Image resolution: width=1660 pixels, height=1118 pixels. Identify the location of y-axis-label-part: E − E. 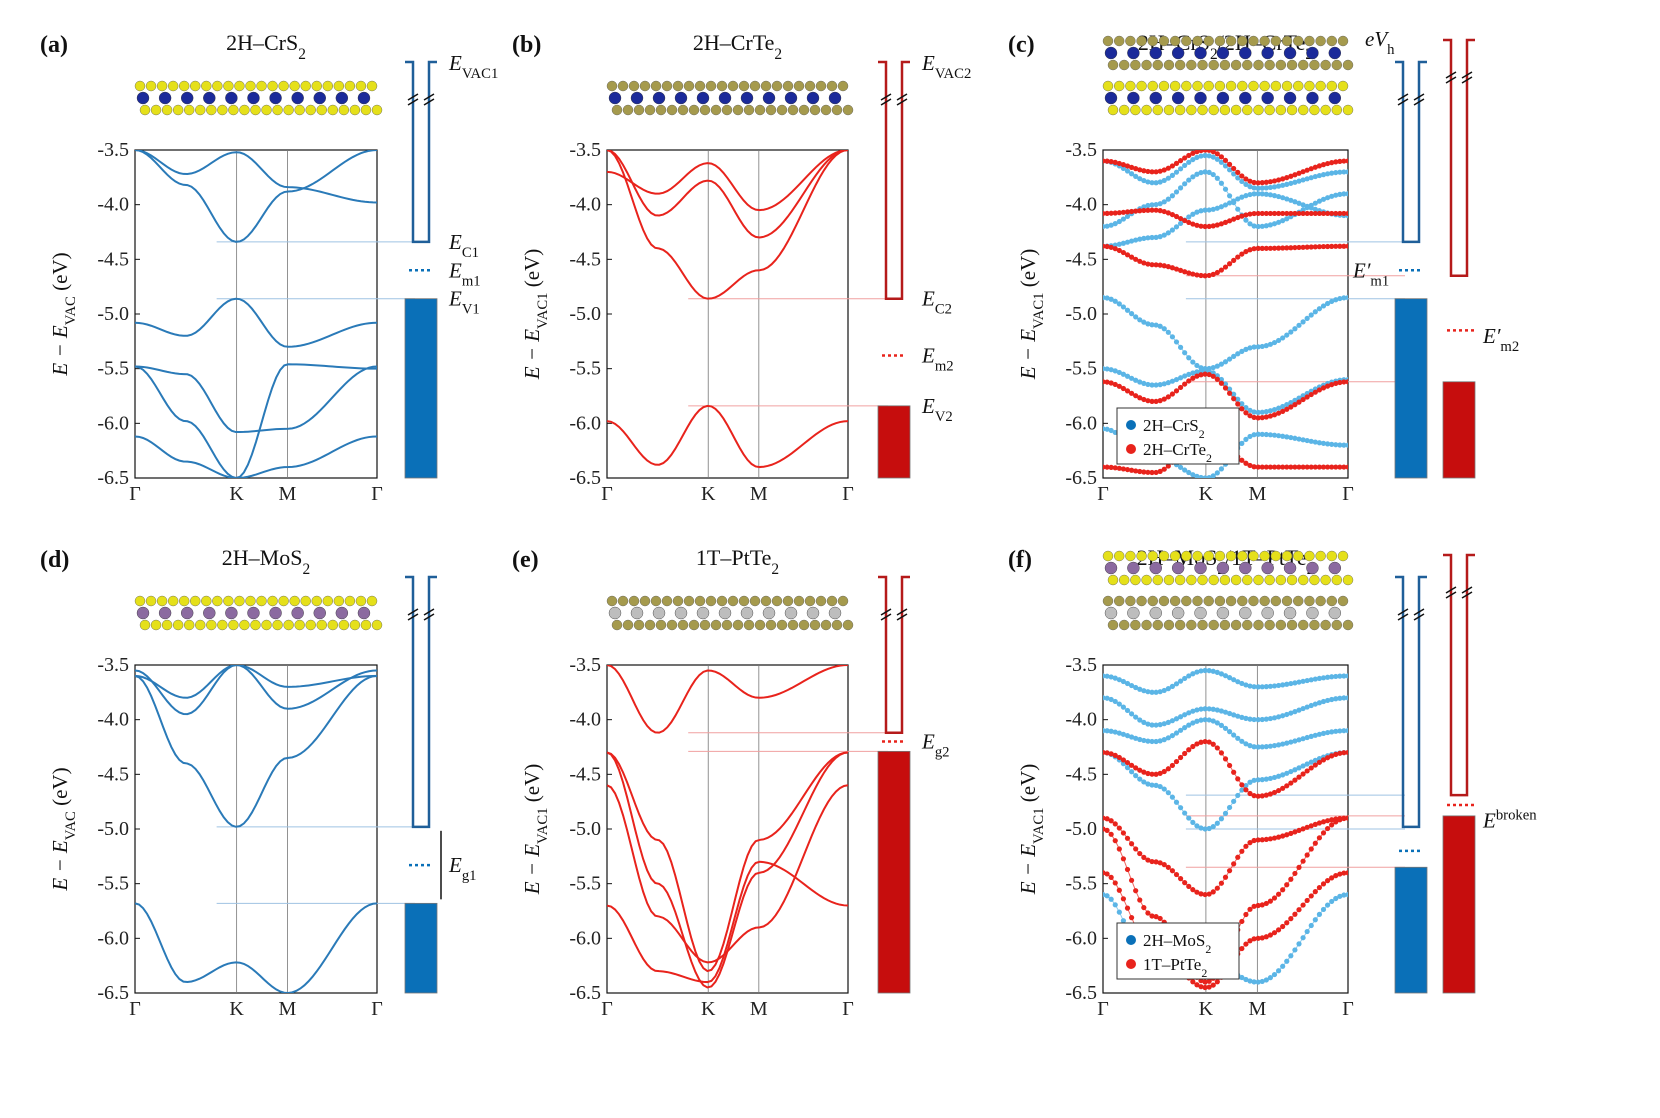
(1028, 869).